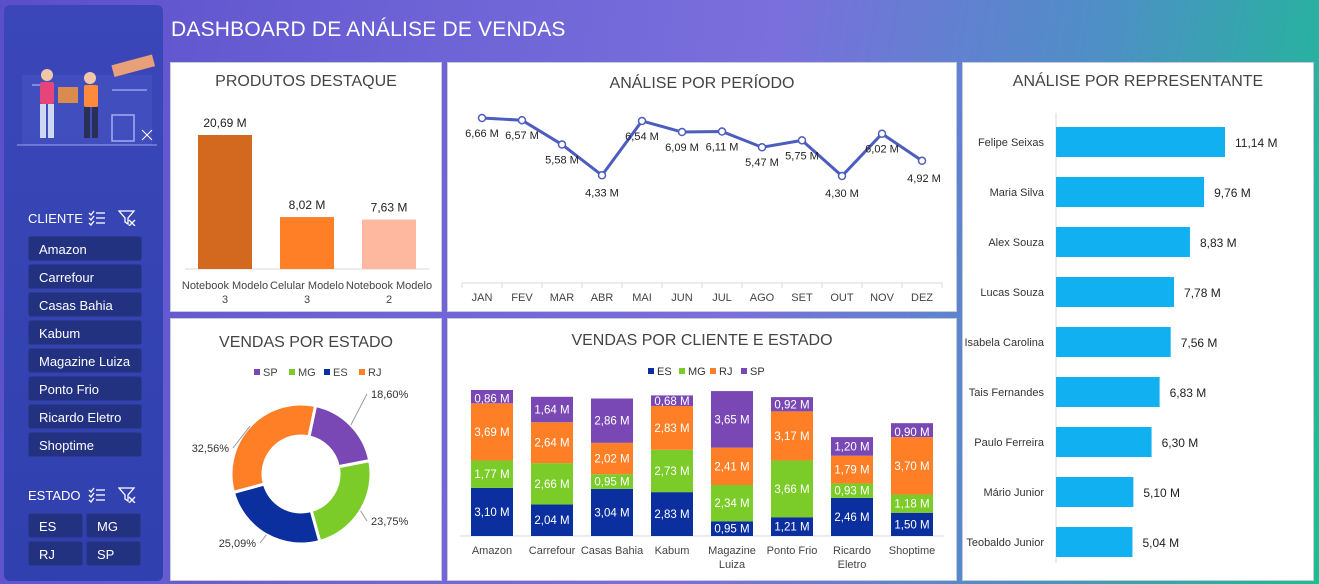 Image resolution: width=1319 pixels, height=584 pixels. I want to click on data-label: 5,58 M, so click(562, 161).